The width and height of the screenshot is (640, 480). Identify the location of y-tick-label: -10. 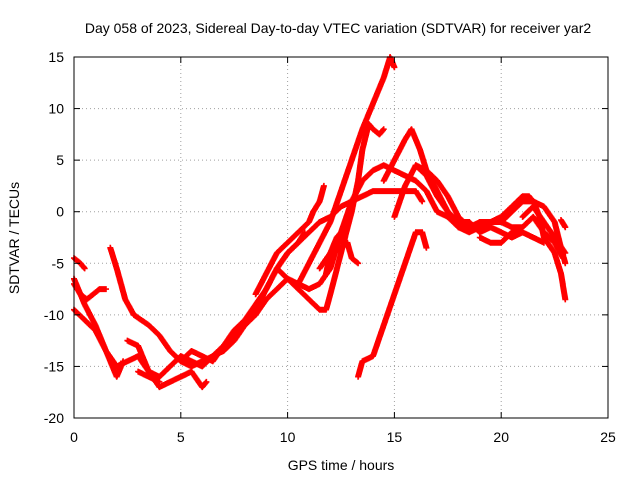
(54, 315).